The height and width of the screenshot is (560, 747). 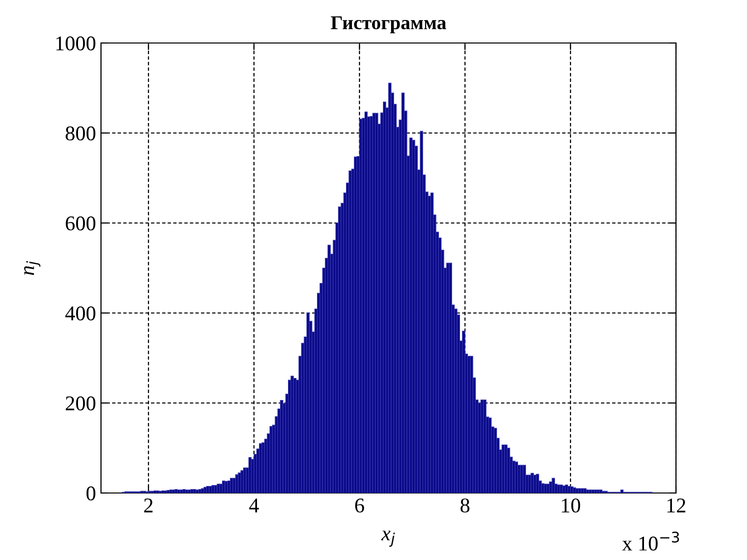 What do you see at coordinates (650, 541) in the screenshot?
I see `text: x 10$^{−3}$` at bounding box center [650, 541].